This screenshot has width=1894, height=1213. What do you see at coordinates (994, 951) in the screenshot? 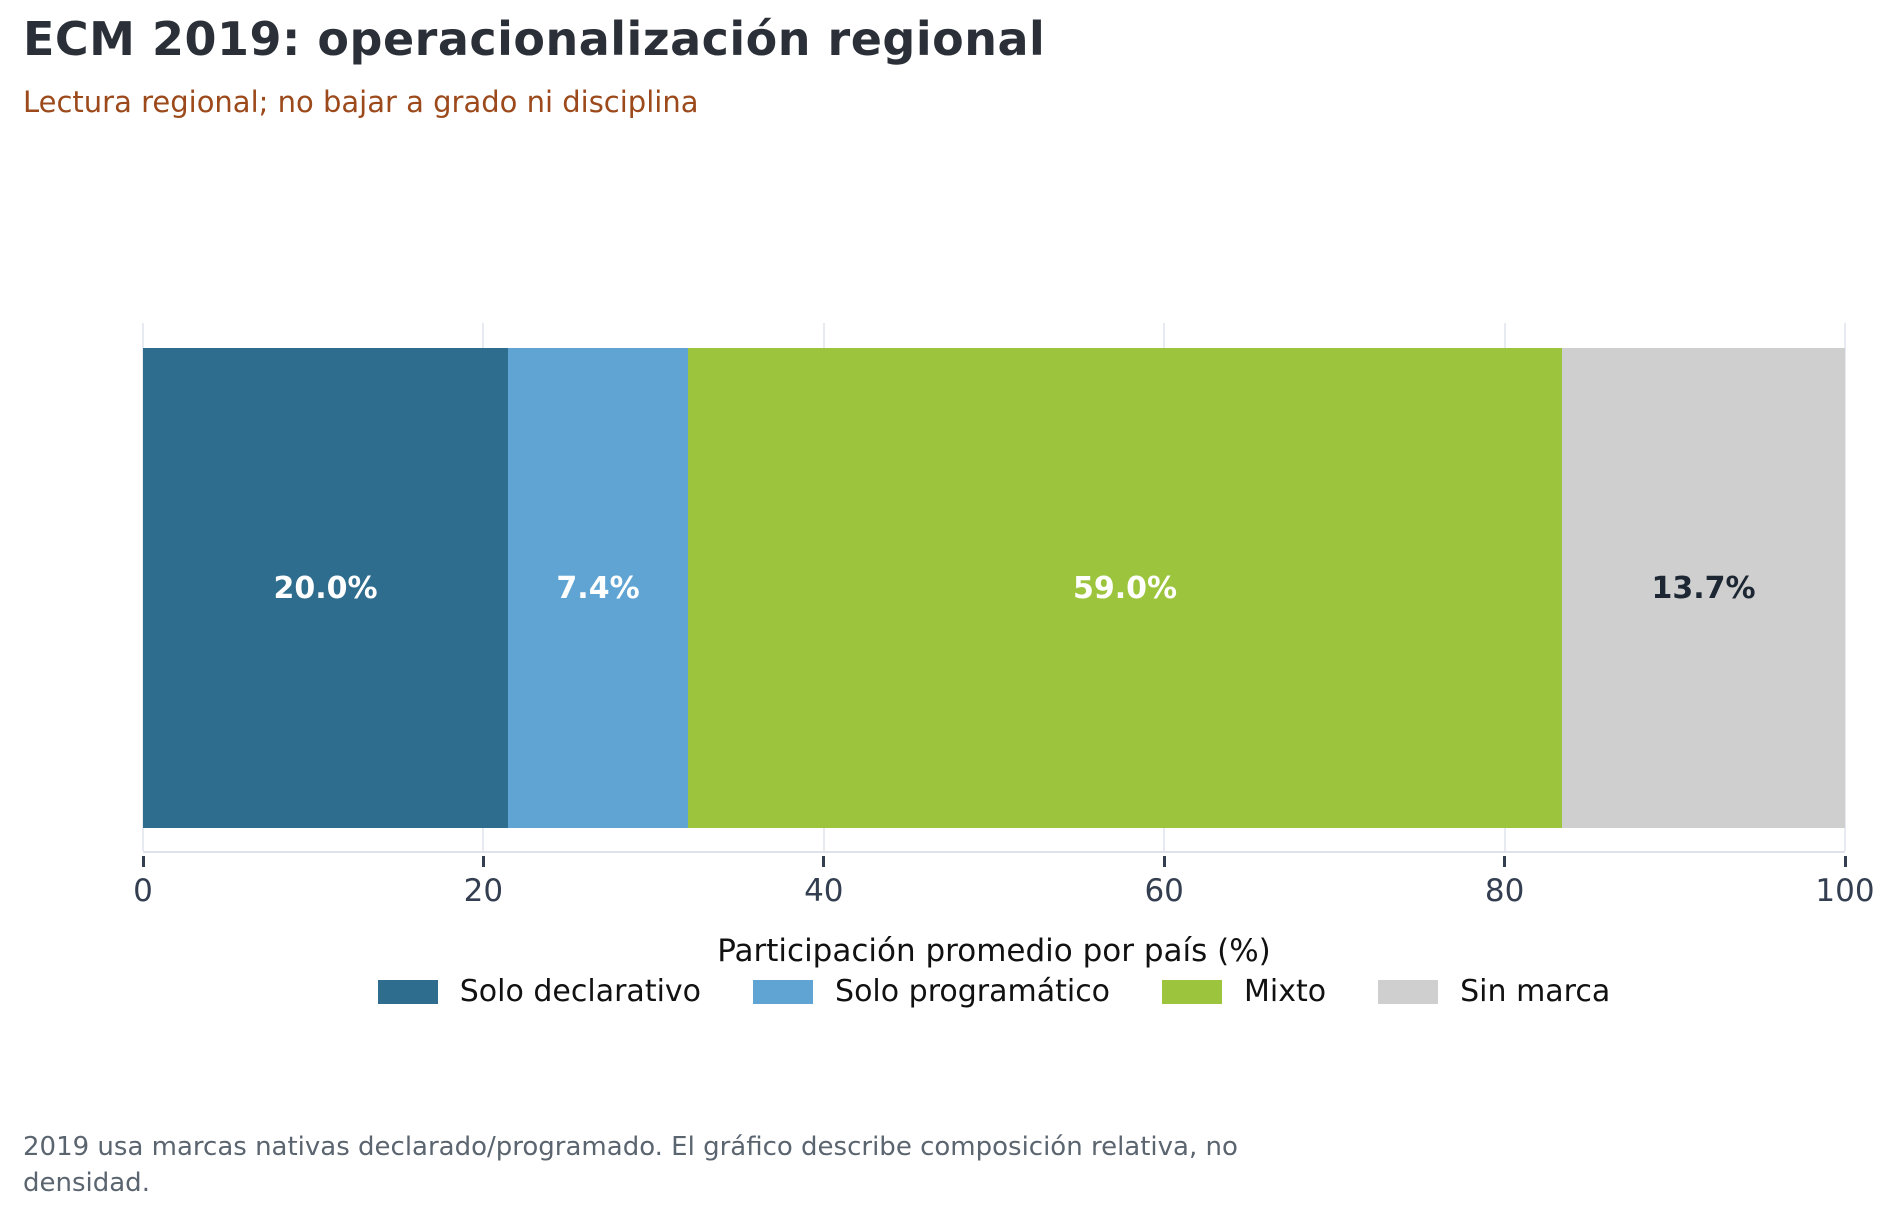
I see `x-axis-title: Participación promedio por país (%)` at bounding box center [994, 951].